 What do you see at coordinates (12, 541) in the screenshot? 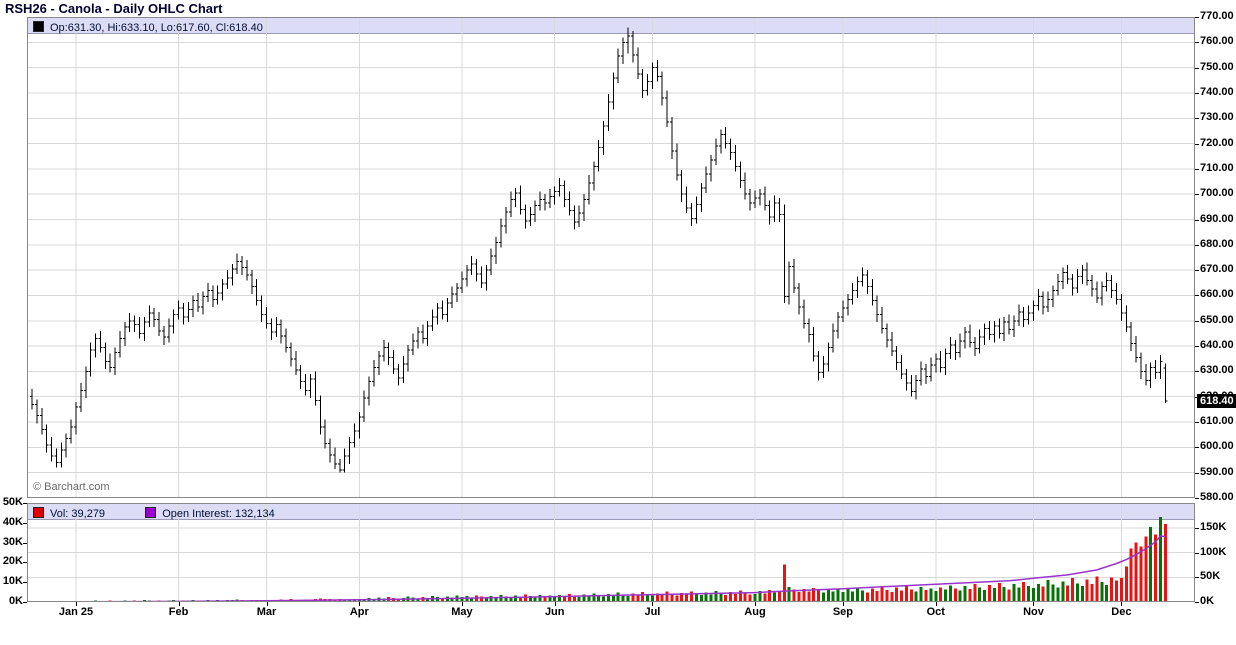
I see `volume-axis-label: 30K` at bounding box center [12, 541].